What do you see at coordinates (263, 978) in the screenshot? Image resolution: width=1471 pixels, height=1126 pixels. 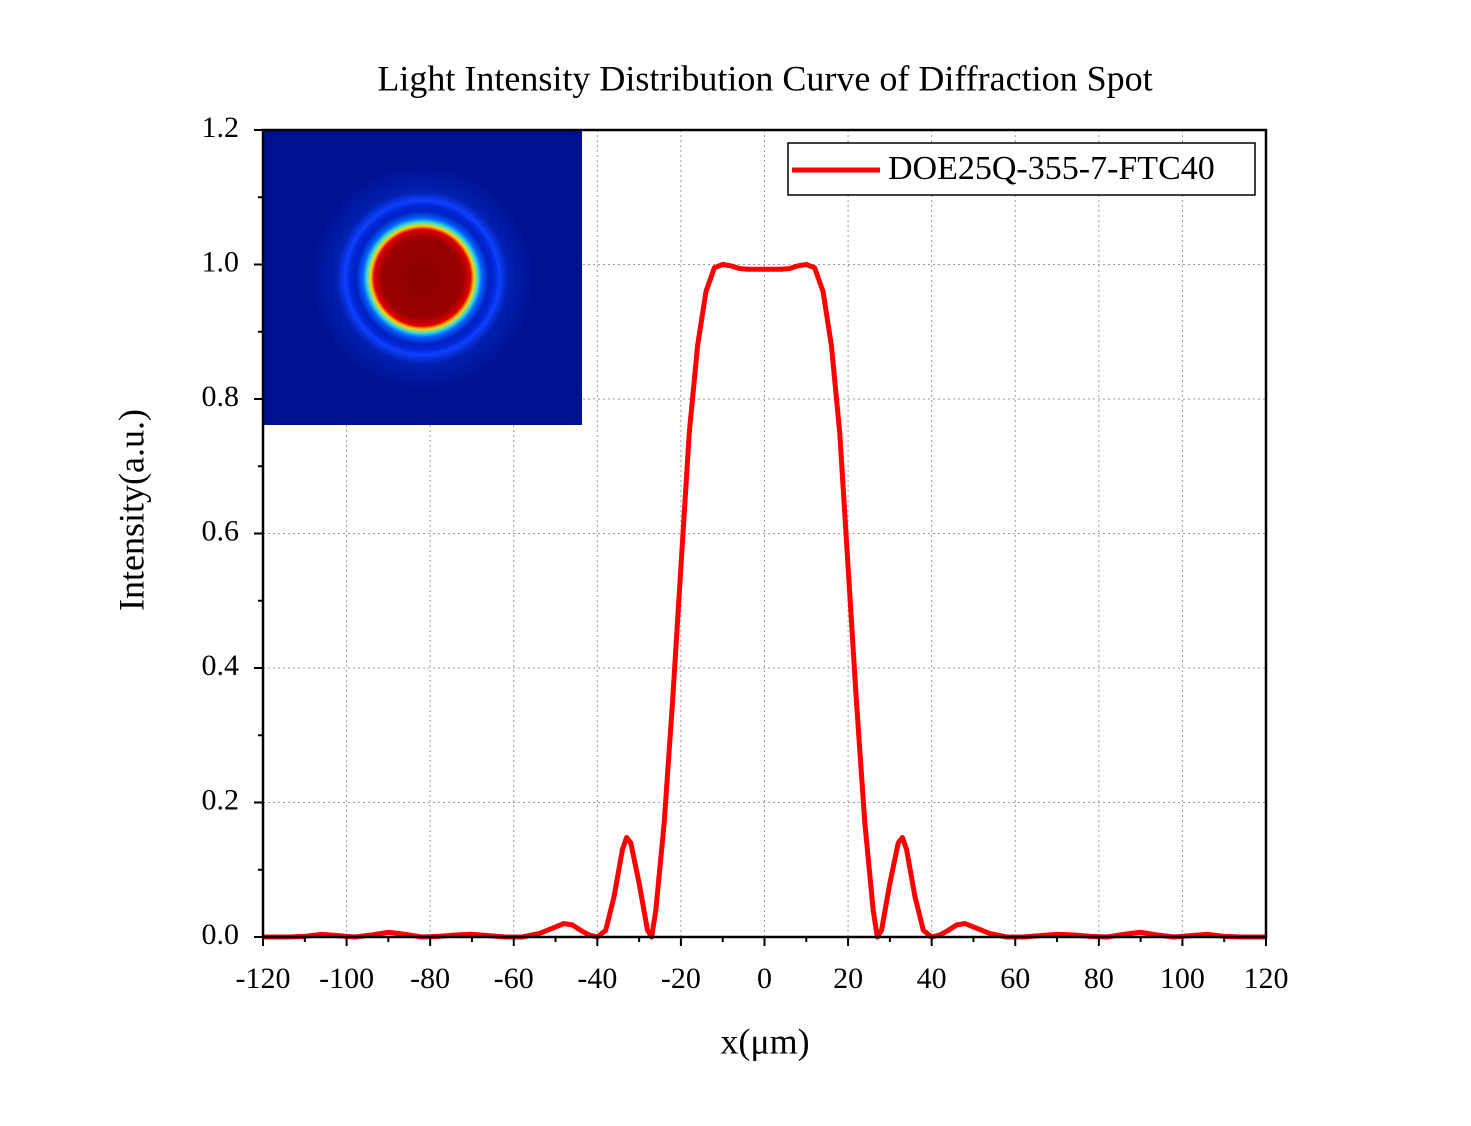 I see `x-tick-label: -120` at bounding box center [263, 978].